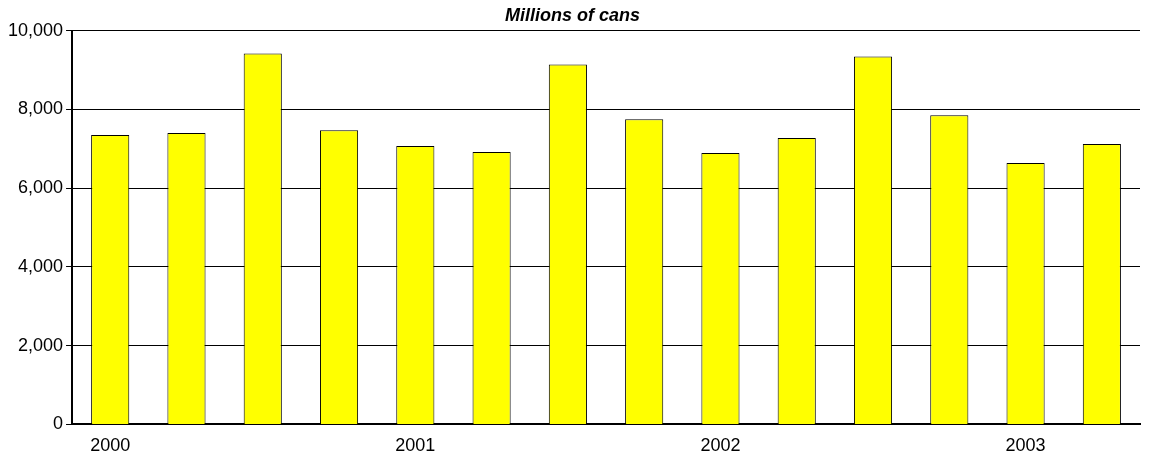 This screenshot has height=465, width=1150. What do you see at coordinates (110, 445) in the screenshot?
I see `x-tick-label: 2000` at bounding box center [110, 445].